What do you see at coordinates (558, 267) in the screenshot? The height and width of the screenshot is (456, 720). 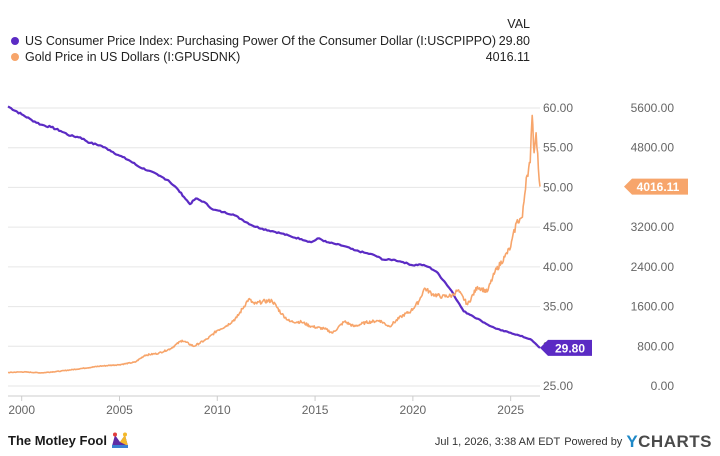 I see `left-tick-label: 40.00` at bounding box center [558, 267].